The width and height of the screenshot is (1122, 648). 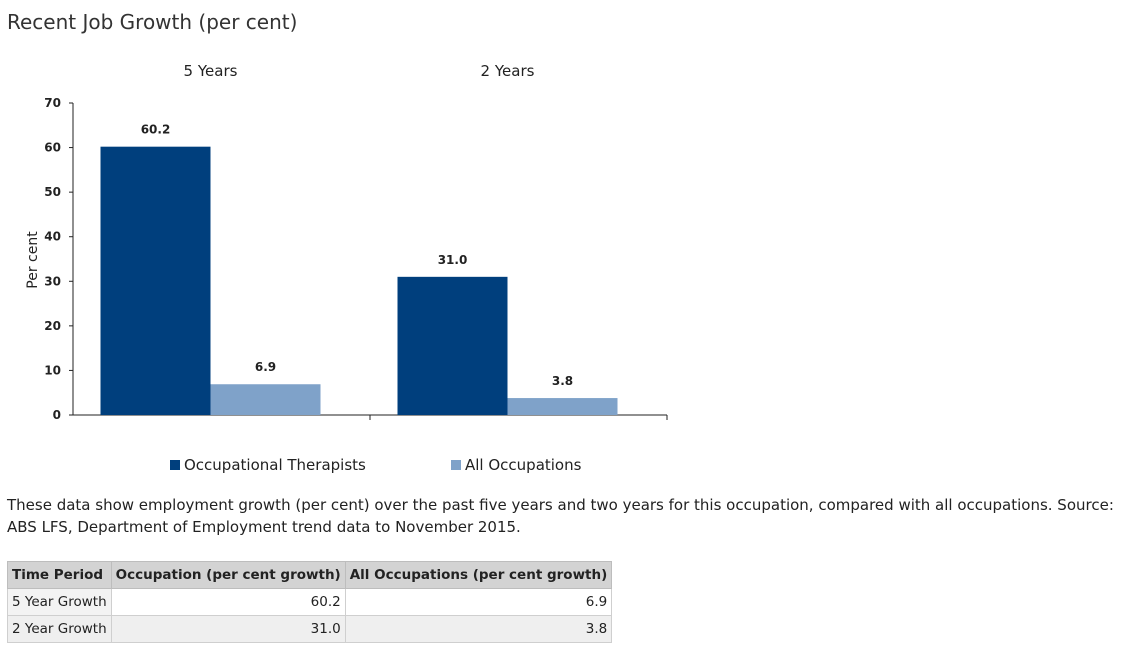 I want to click on y-tick-label: 60, so click(x=52, y=148).